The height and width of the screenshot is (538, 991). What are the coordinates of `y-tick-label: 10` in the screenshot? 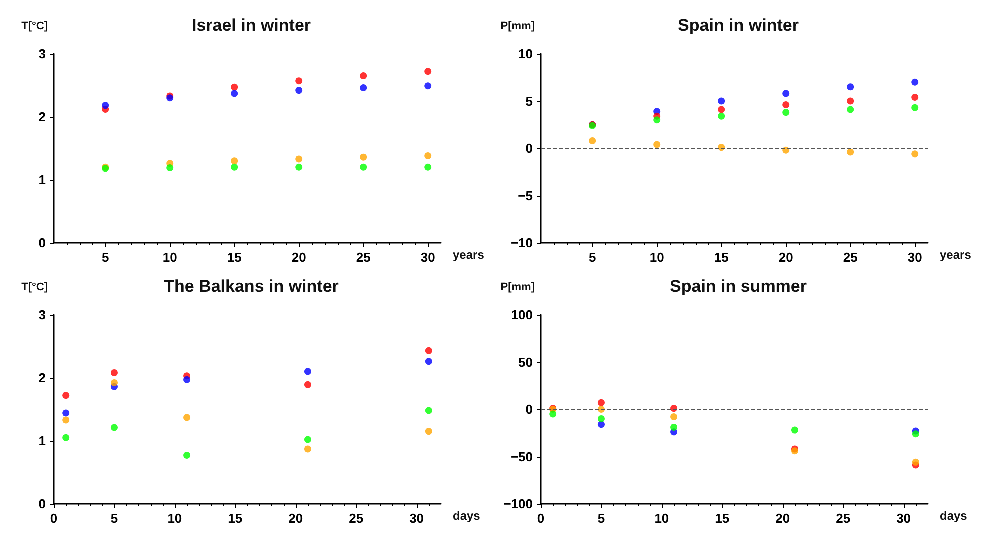 It's located at (525, 54).